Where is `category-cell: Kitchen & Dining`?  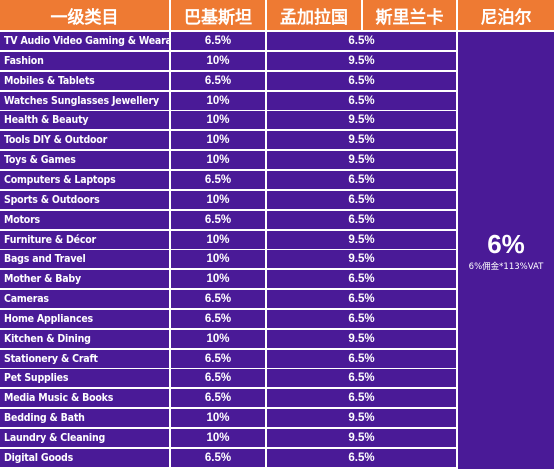
category-cell: Kitchen & Dining is located at coordinates (84, 339).